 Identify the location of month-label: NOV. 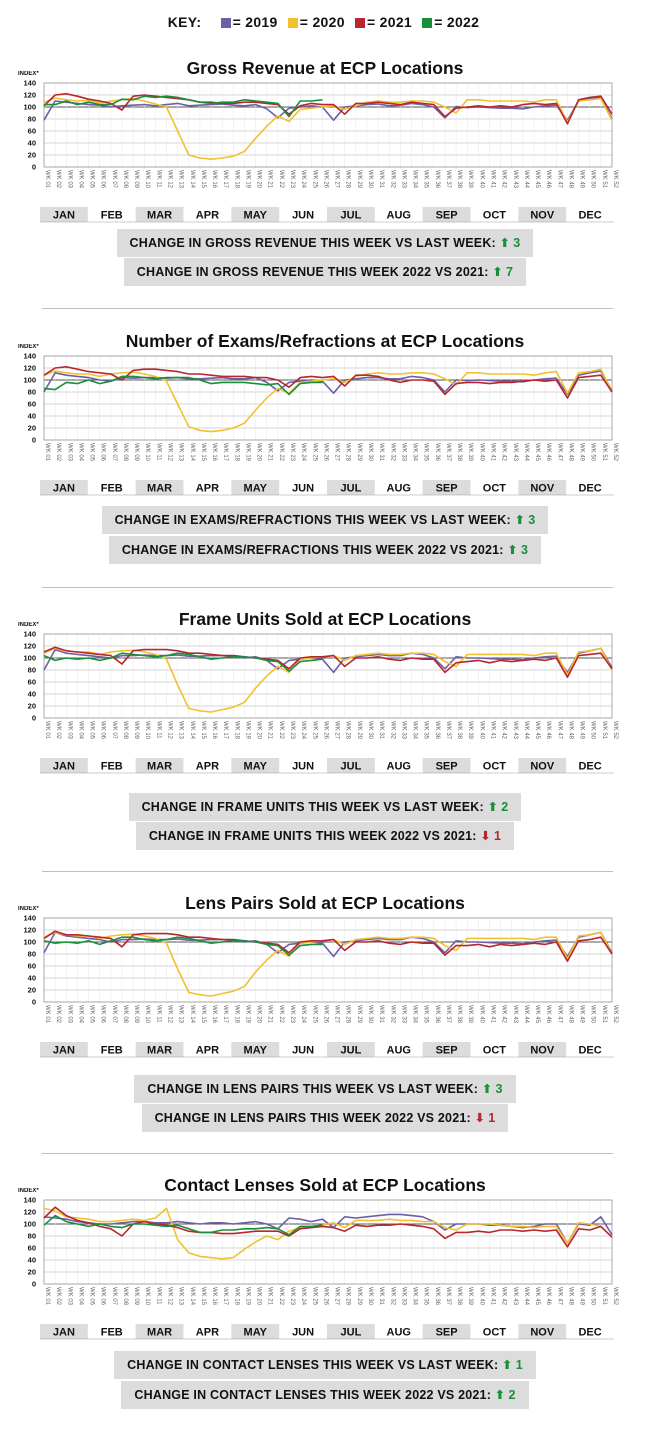
(542, 489).